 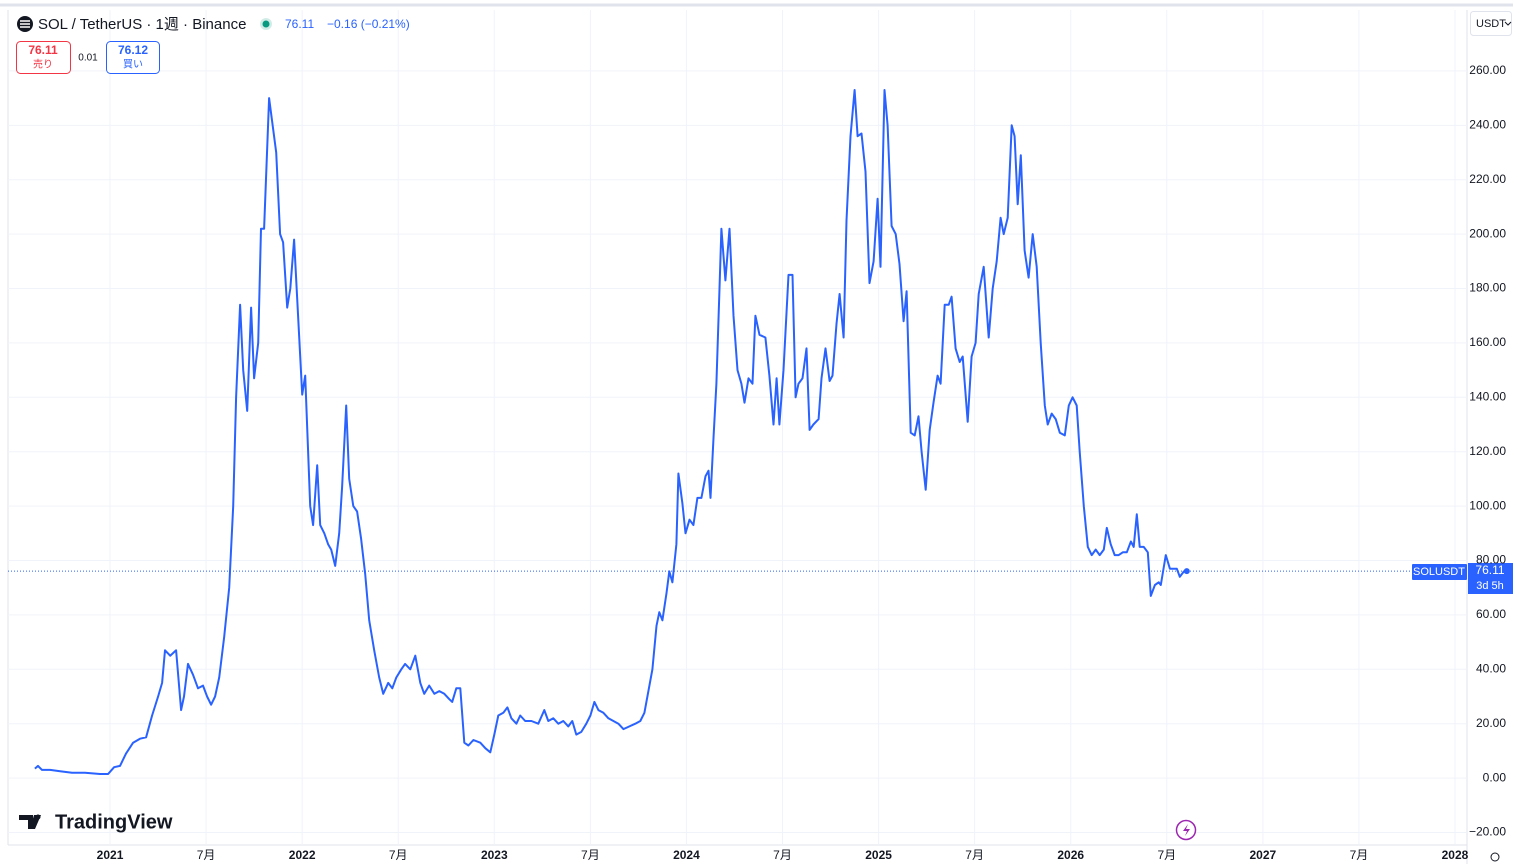 I want to click on price-tag-value: 76.11, so click(x=1489, y=570).